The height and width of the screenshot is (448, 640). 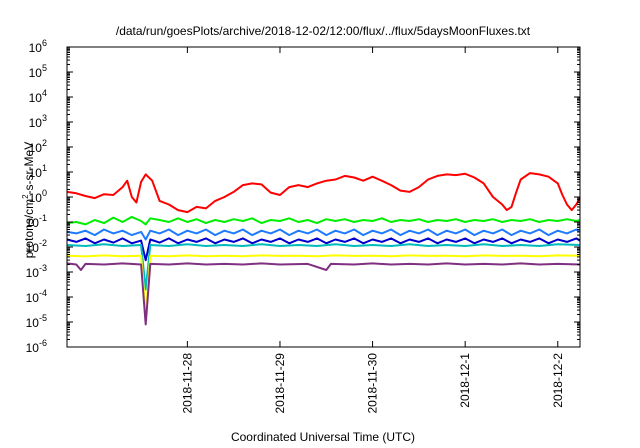 What do you see at coordinates (280, 383) in the screenshot?
I see `x-tick-label: 2018-11-29` at bounding box center [280, 383].